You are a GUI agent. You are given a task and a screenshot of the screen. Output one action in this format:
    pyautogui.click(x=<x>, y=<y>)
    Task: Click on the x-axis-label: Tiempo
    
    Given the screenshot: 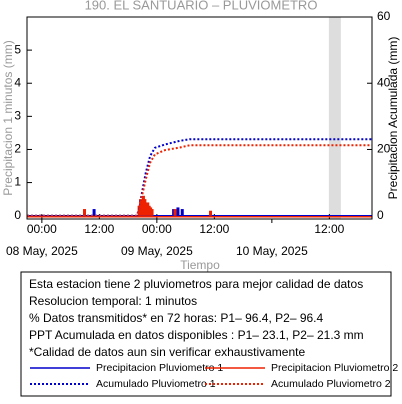 What is the action you would take?
    pyautogui.click(x=200, y=265)
    